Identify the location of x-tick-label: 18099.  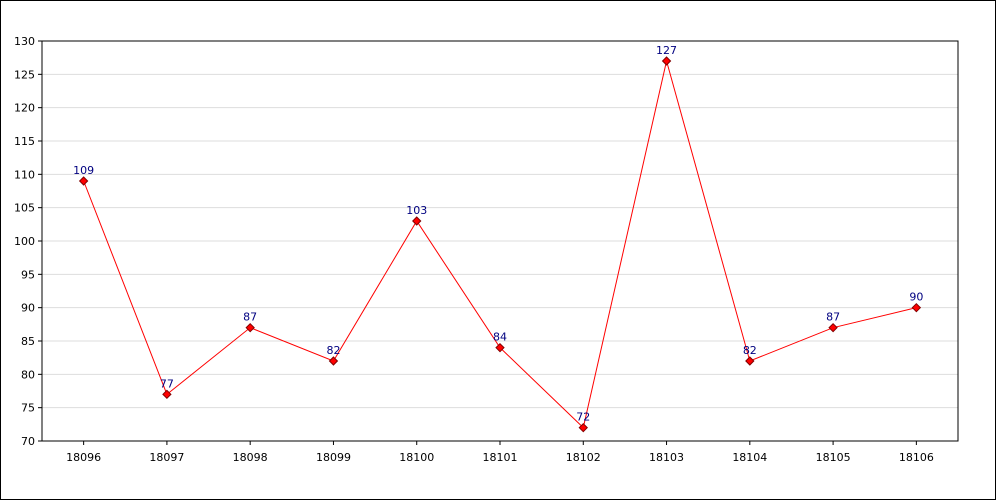
(333, 457).